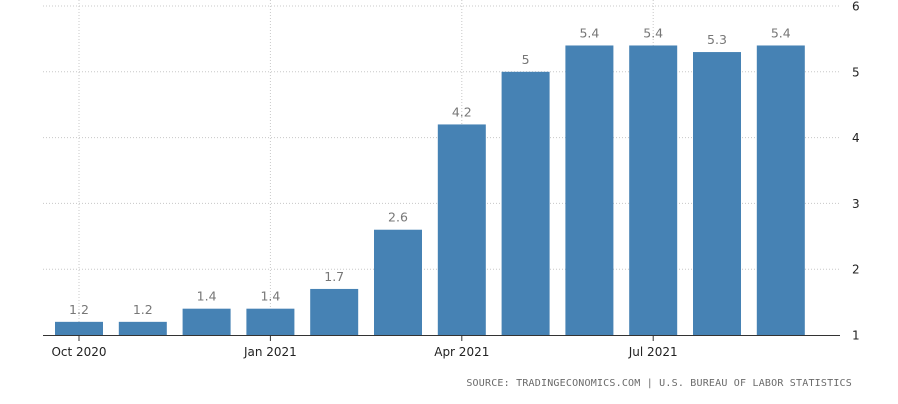  I want to click on x-tick-label: Jul 2021, so click(653, 352).